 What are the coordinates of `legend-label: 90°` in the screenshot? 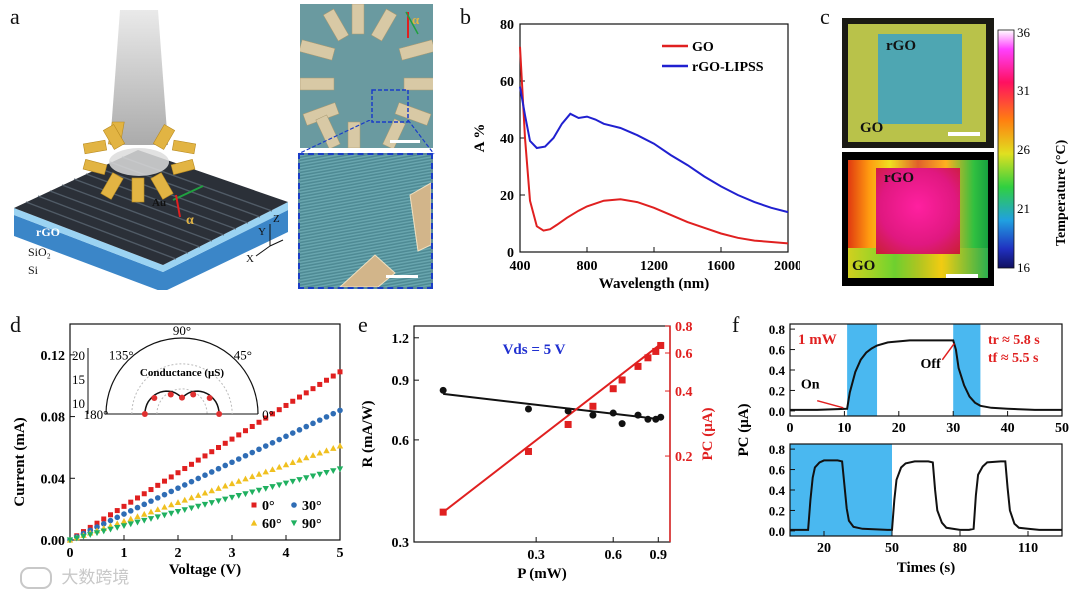 It's located at (312, 524).